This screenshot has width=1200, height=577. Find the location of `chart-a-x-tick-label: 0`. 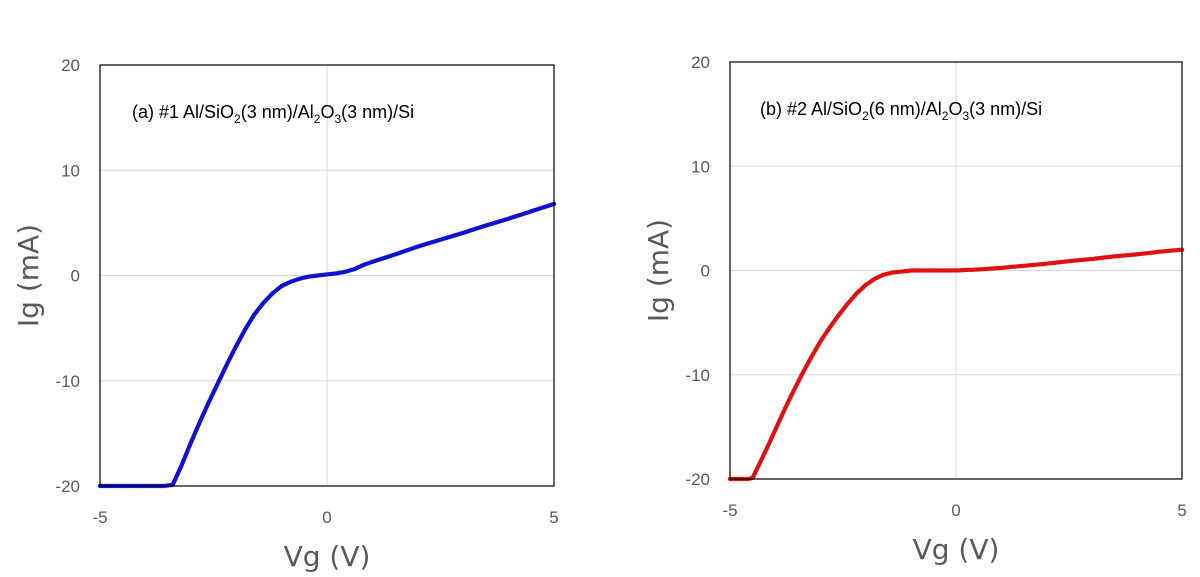

chart-a-x-tick-label: 0 is located at coordinates (326, 517).